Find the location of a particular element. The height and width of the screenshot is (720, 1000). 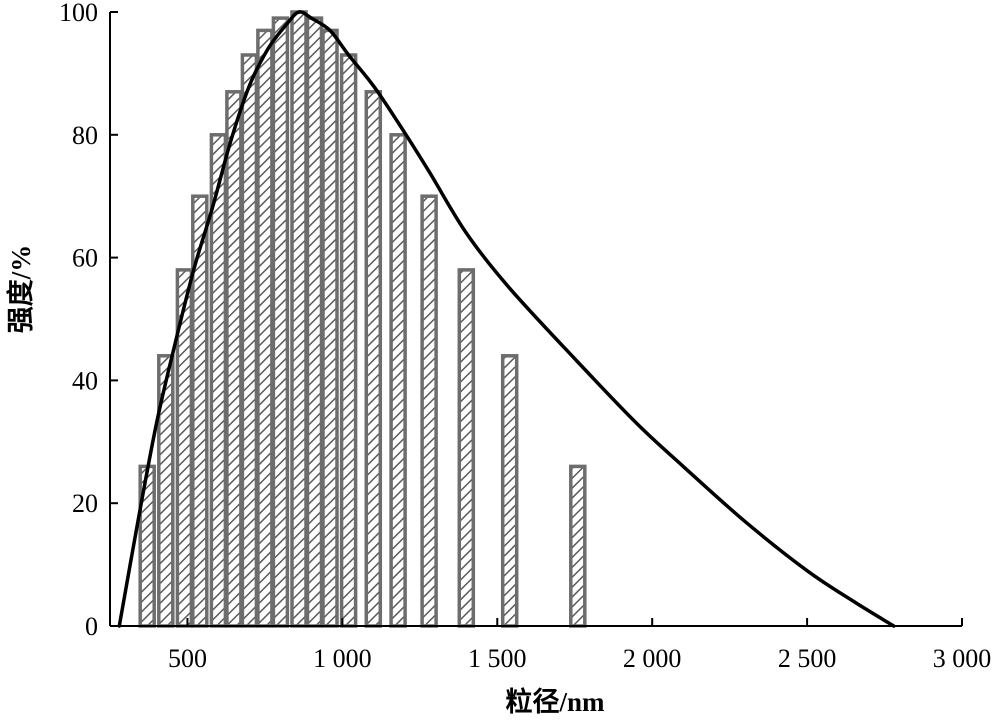

x-tick-label: 2 500 is located at coordinates (807, 658).